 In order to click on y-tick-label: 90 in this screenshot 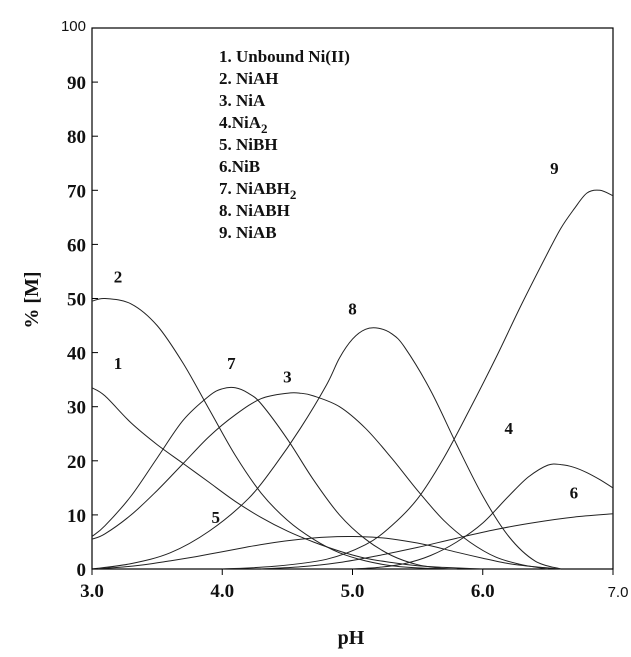, I will do `click(76, 83)`.